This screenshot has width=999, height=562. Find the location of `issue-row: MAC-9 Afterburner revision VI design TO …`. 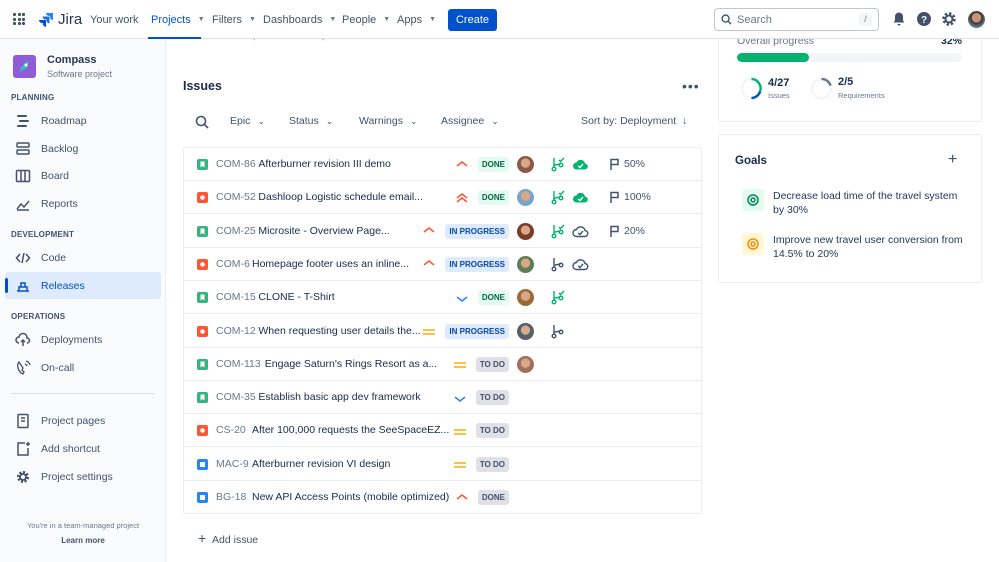

issue-row: MAC-9 Afterburner revision VI design TO … is located at coordinates (442, 464).